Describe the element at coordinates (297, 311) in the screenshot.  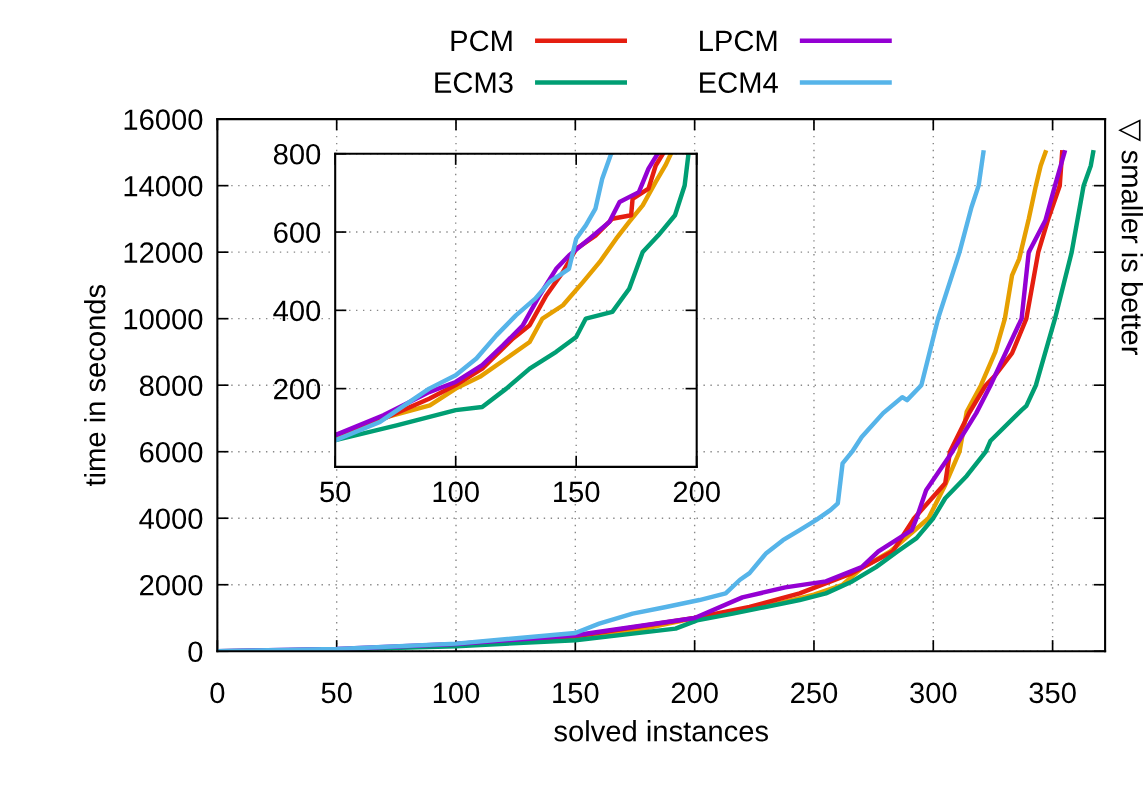
I see `y-tick-label: 400` at that location.